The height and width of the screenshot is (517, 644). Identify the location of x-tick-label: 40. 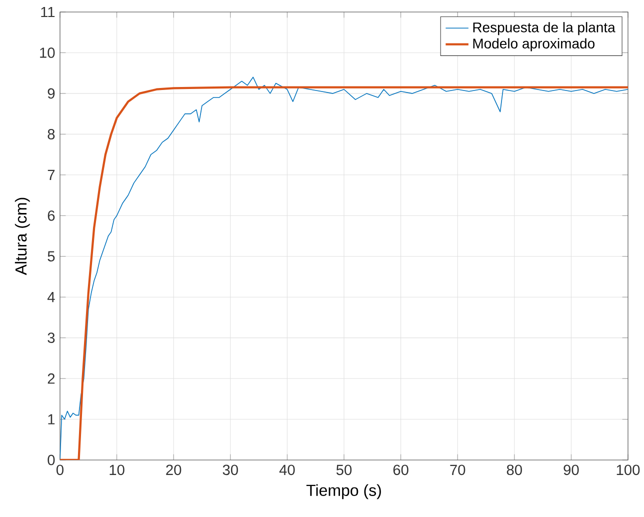
(287, 470).